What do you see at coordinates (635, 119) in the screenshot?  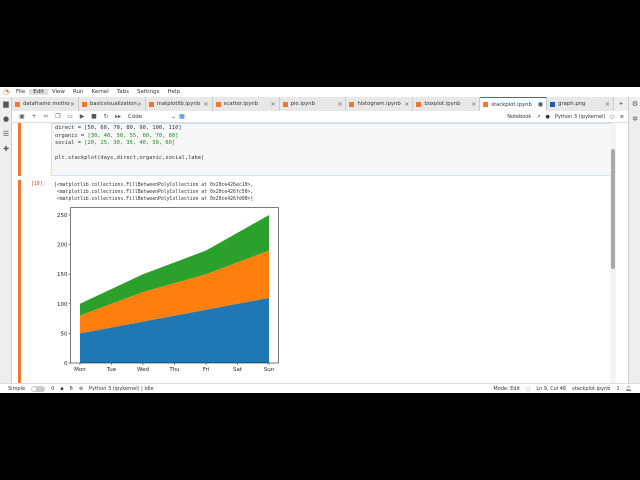 I see `debugger-icon: ✲` at bounding box center [635, 119].